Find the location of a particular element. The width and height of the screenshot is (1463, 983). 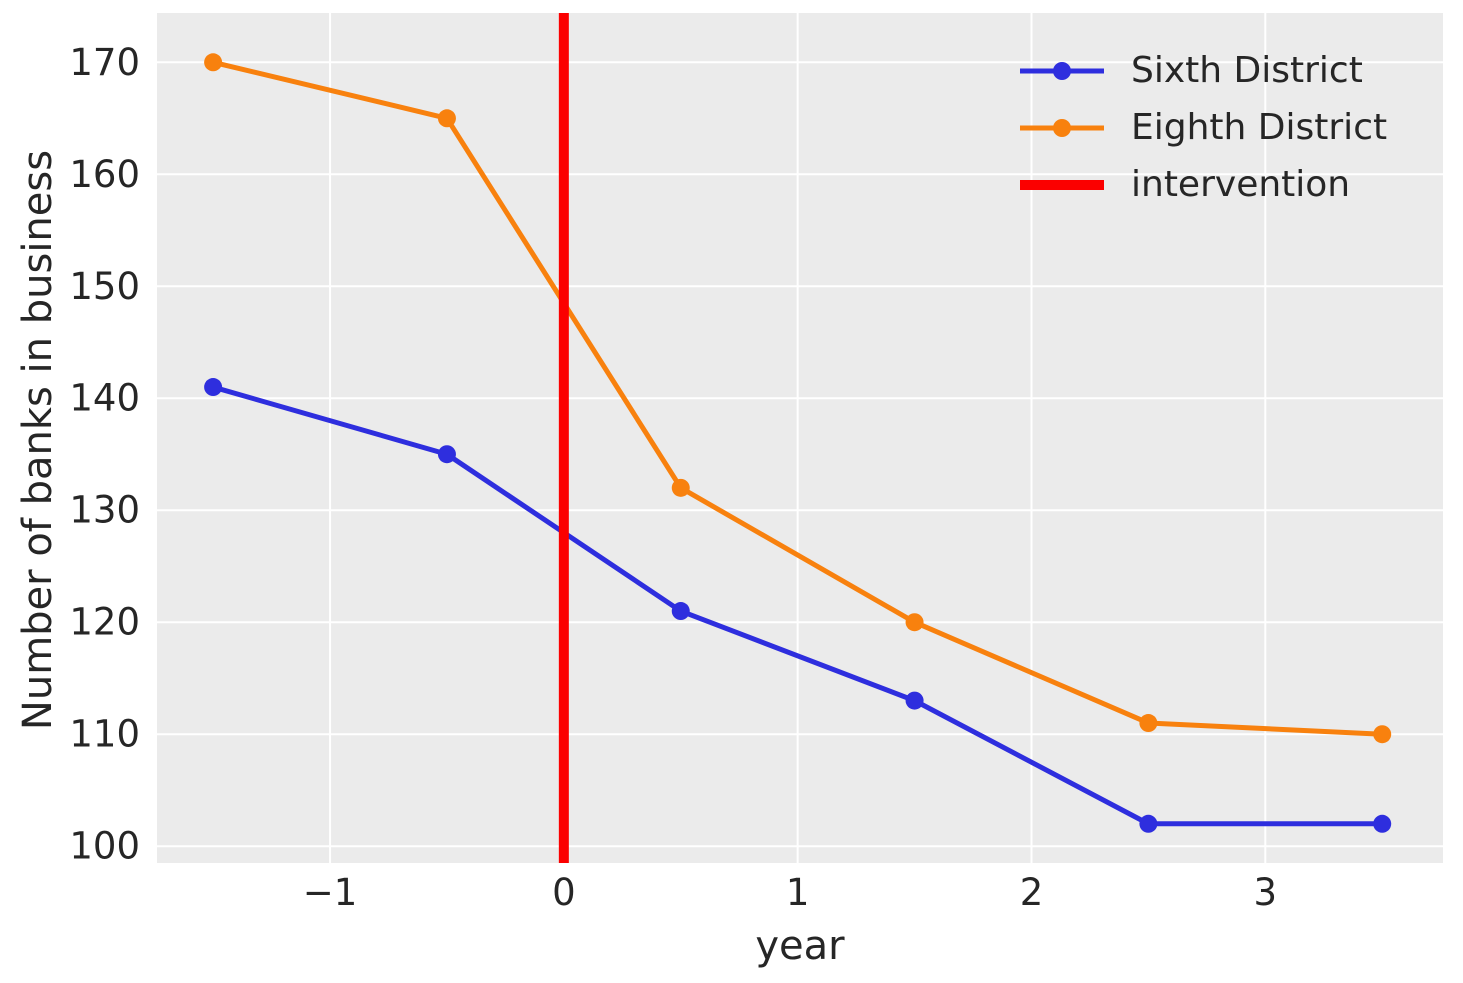

y-tick-label: 160 is located at coordinates (104, 174).